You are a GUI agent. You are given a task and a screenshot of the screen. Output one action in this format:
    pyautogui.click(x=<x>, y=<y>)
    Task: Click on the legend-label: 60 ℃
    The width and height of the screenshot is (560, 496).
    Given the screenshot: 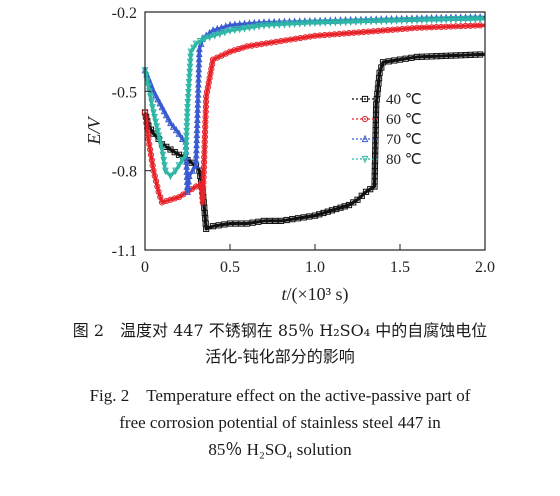 What is the action you would take?
    pyautogui.click(x=404, y=120)
    